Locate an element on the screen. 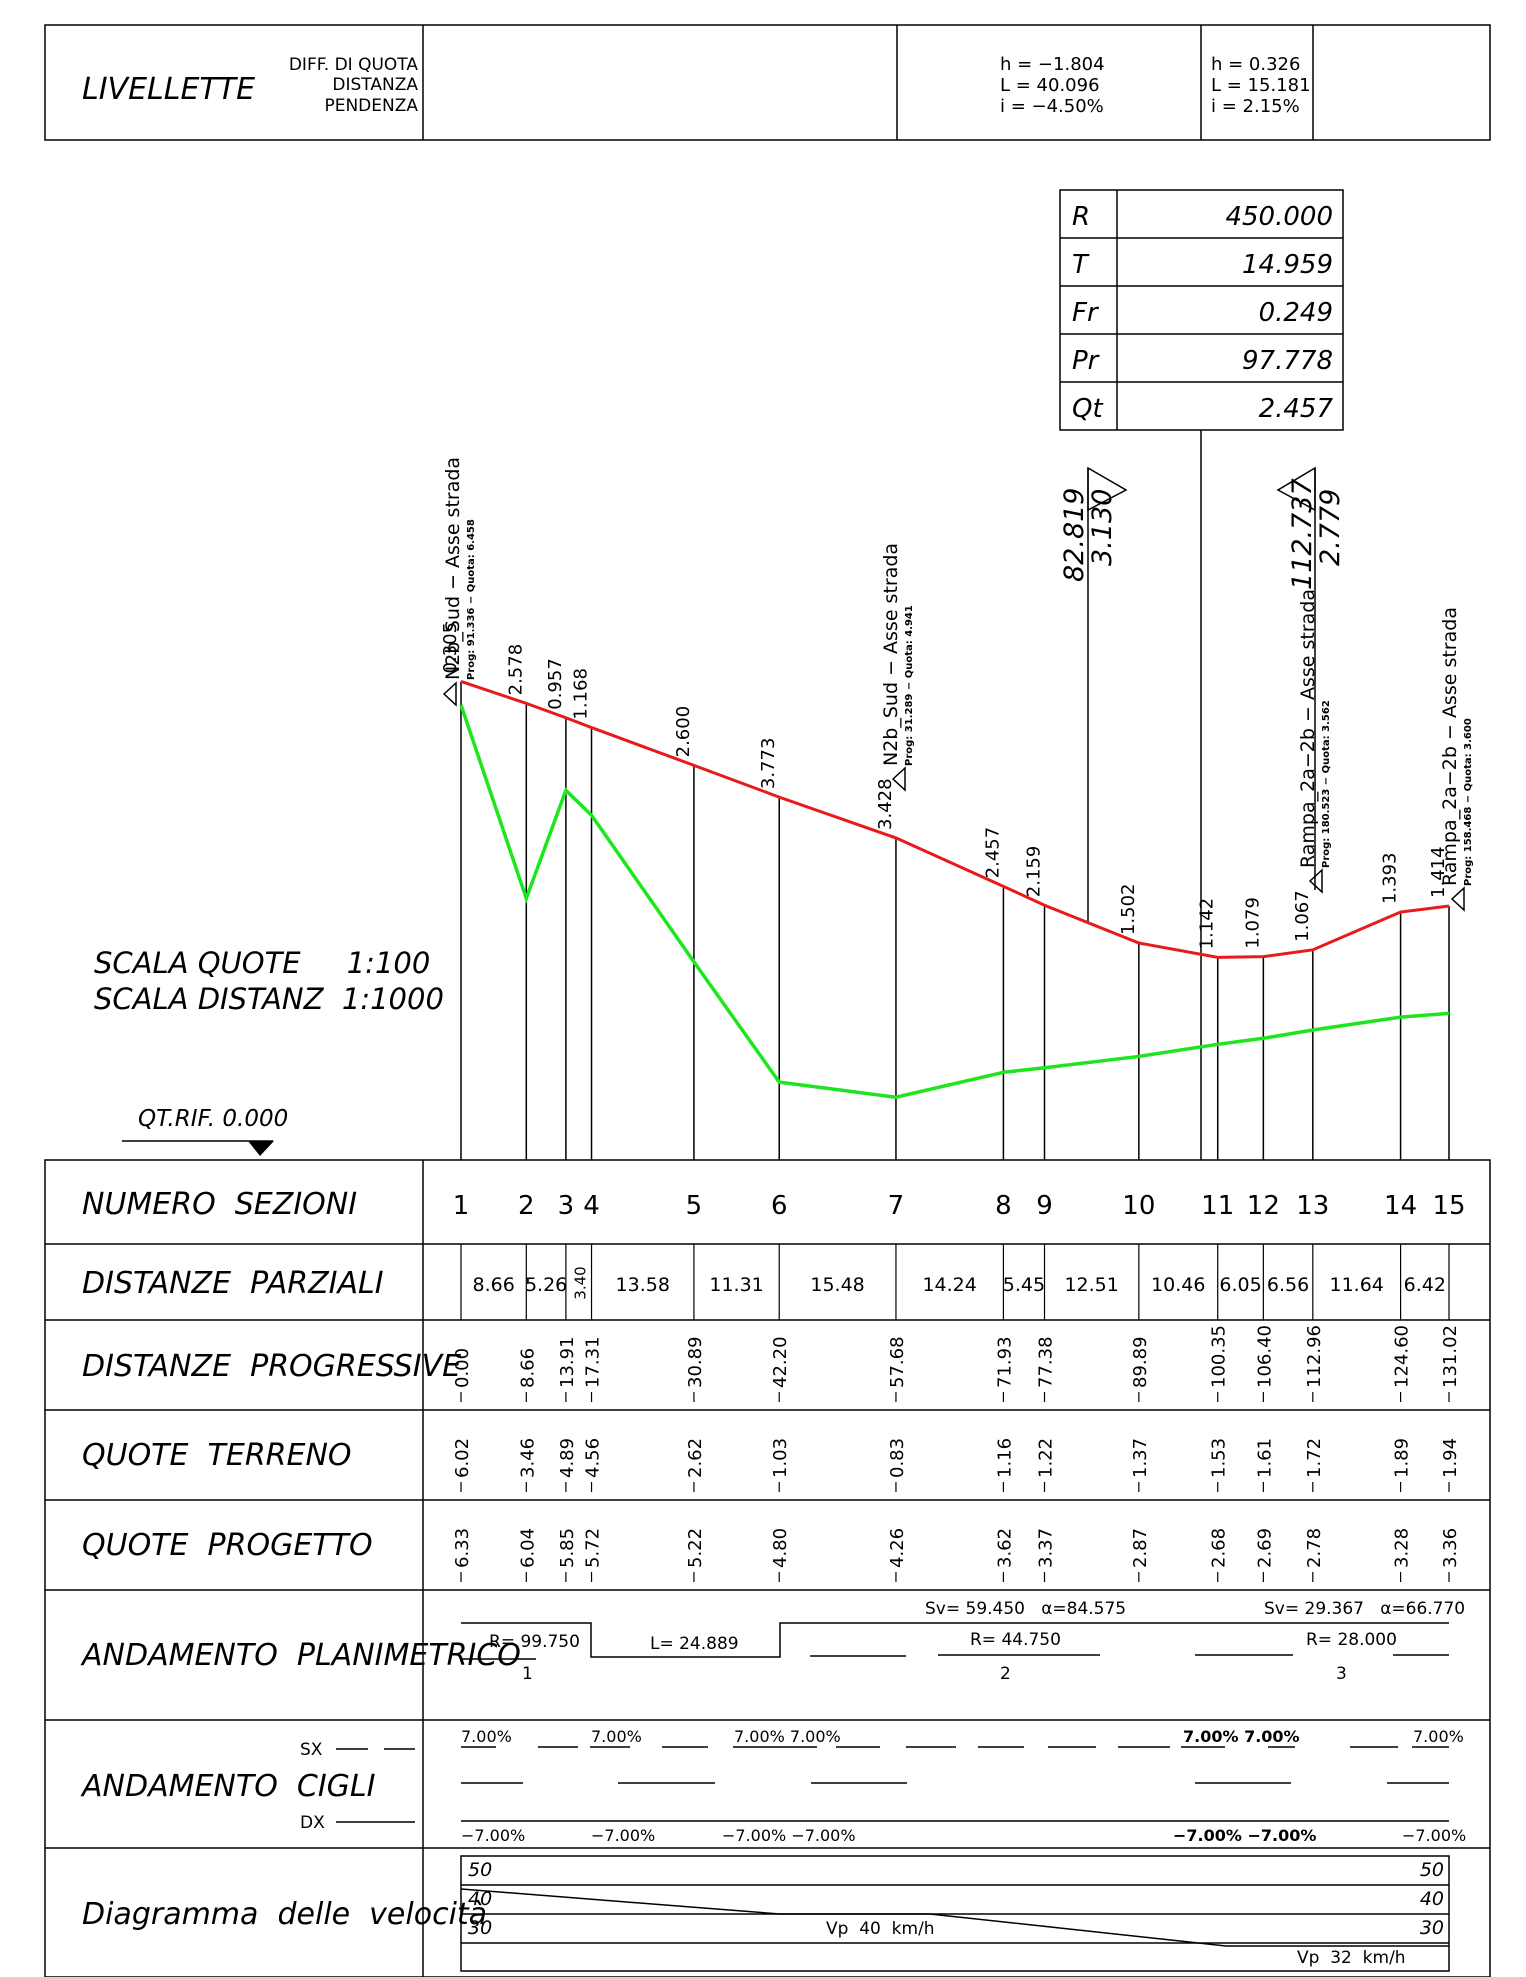 This screenshot has height=1977, width=1526. partial-distance-5: 11.31 is located at coordinates (736, 1285).